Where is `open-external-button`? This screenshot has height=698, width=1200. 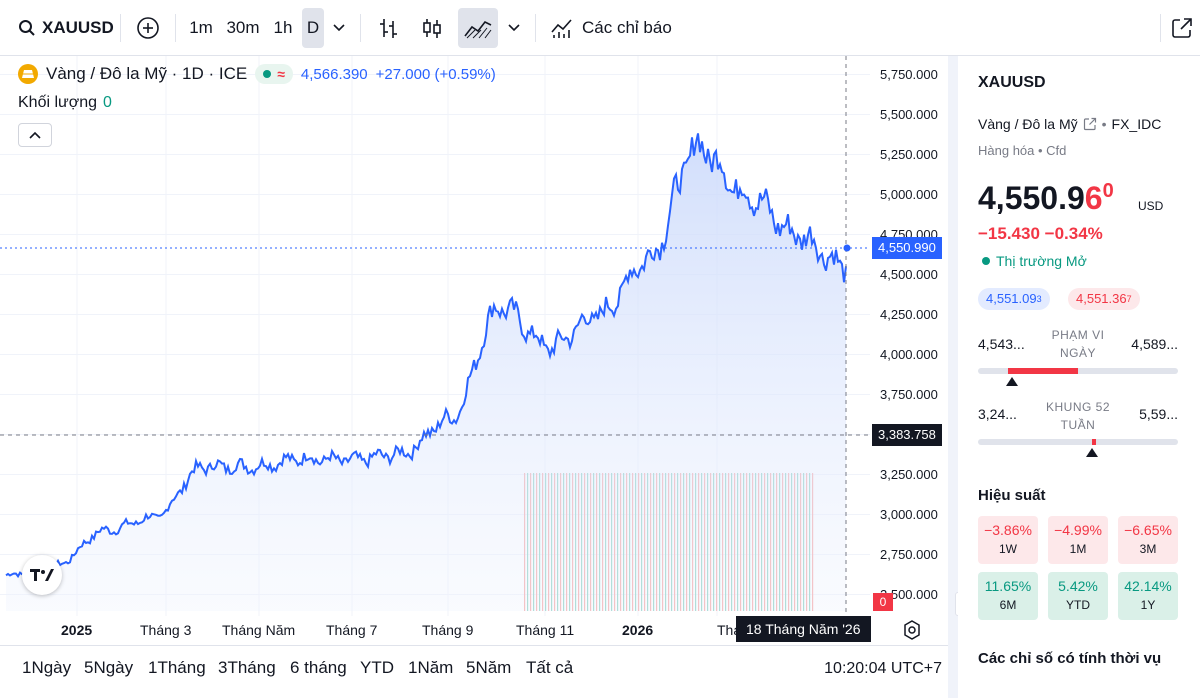
open-external-button is located at coordinates (1182, 28).